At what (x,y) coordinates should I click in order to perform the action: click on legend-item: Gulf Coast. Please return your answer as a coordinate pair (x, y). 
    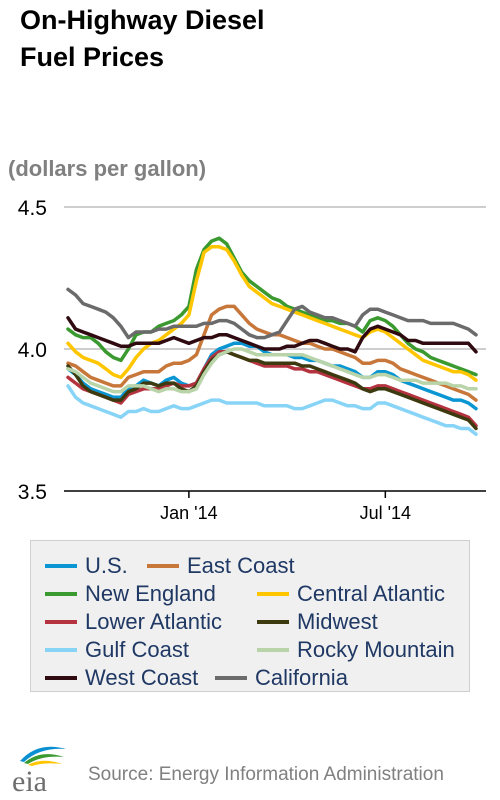
    Looking at the image, I should click on (117, 650).